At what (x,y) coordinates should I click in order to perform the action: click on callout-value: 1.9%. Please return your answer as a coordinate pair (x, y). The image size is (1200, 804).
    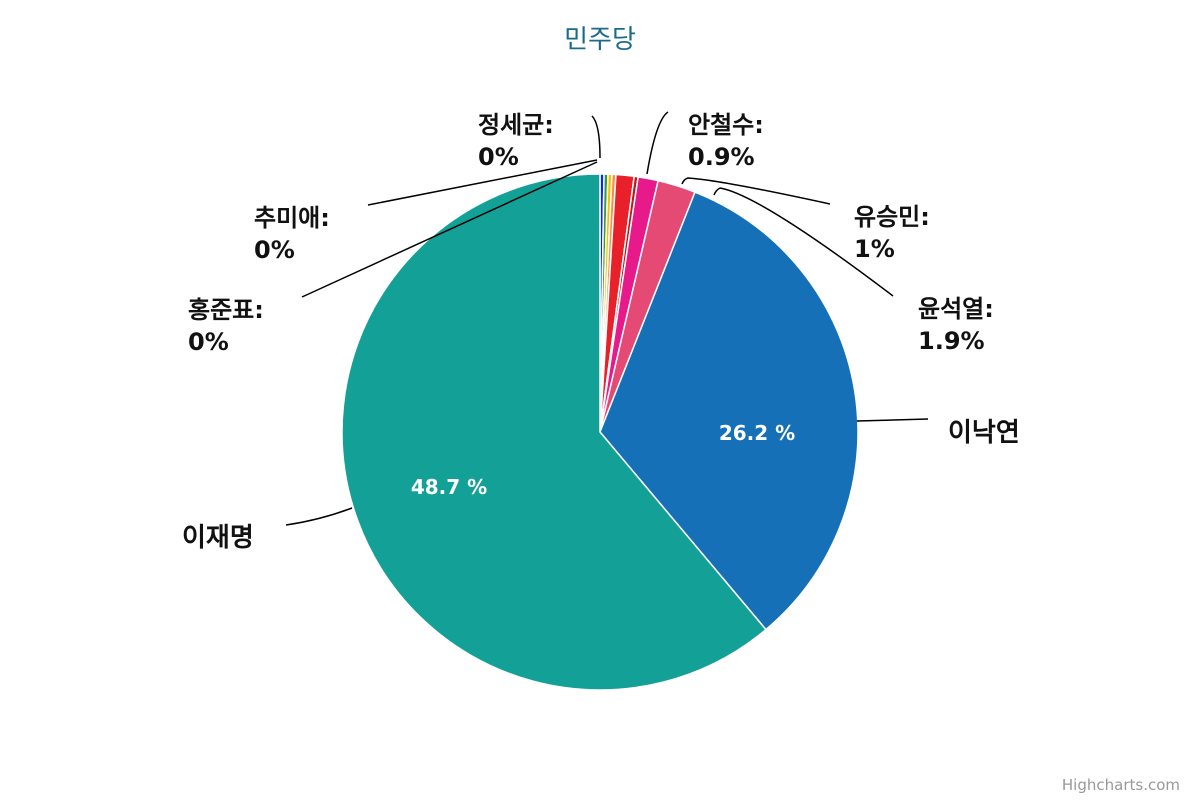
    Looking at the image, I should click on (951, 341).